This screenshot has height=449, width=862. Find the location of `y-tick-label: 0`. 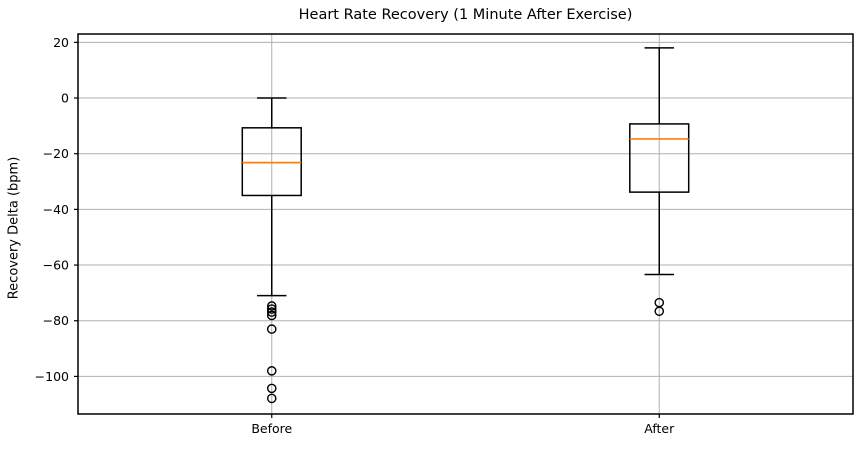

y-tick-label: 0 is located at coordinates (65, 98).